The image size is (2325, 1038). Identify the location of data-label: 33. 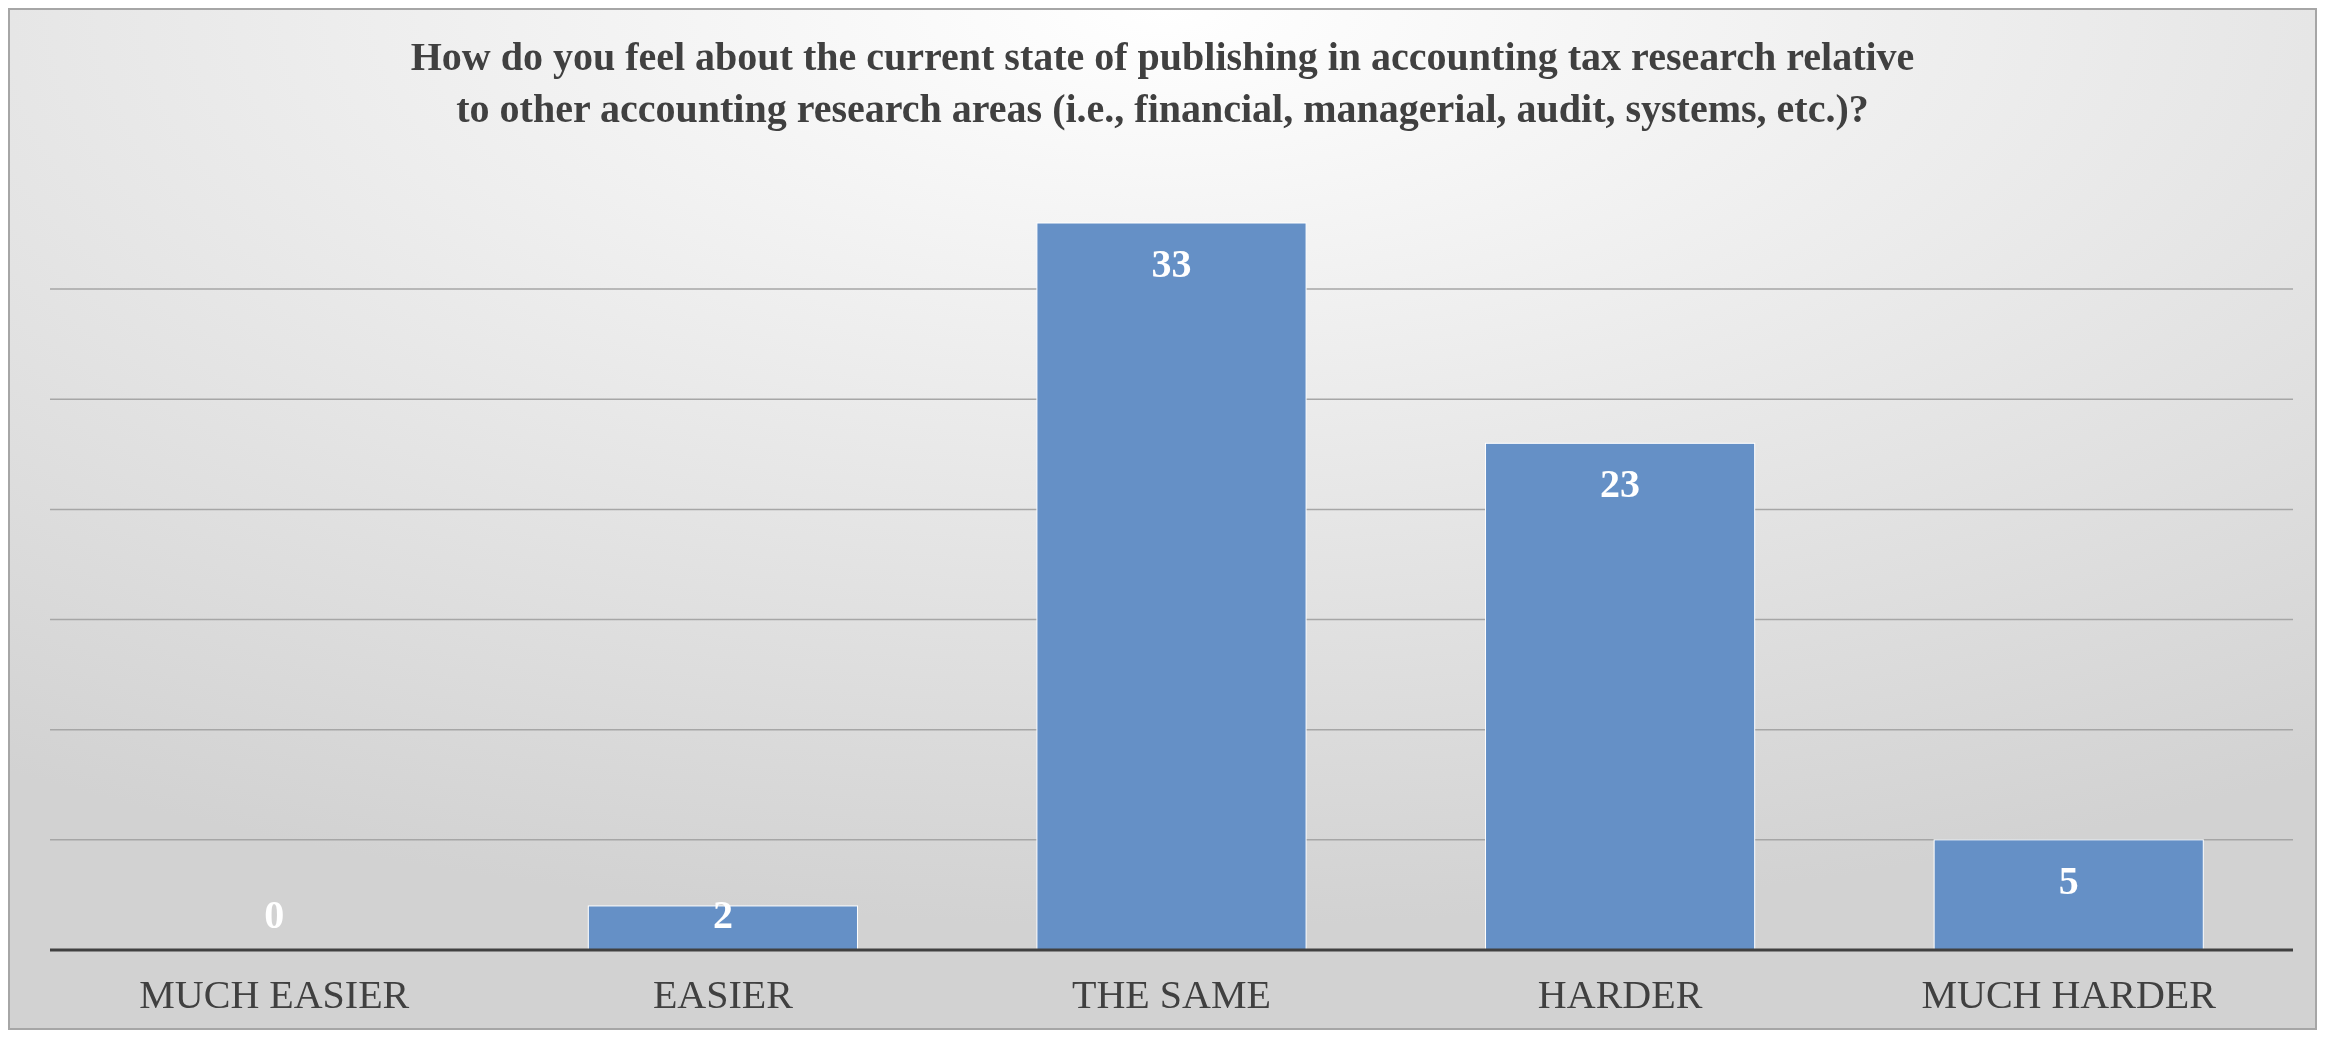
(1171, 263).